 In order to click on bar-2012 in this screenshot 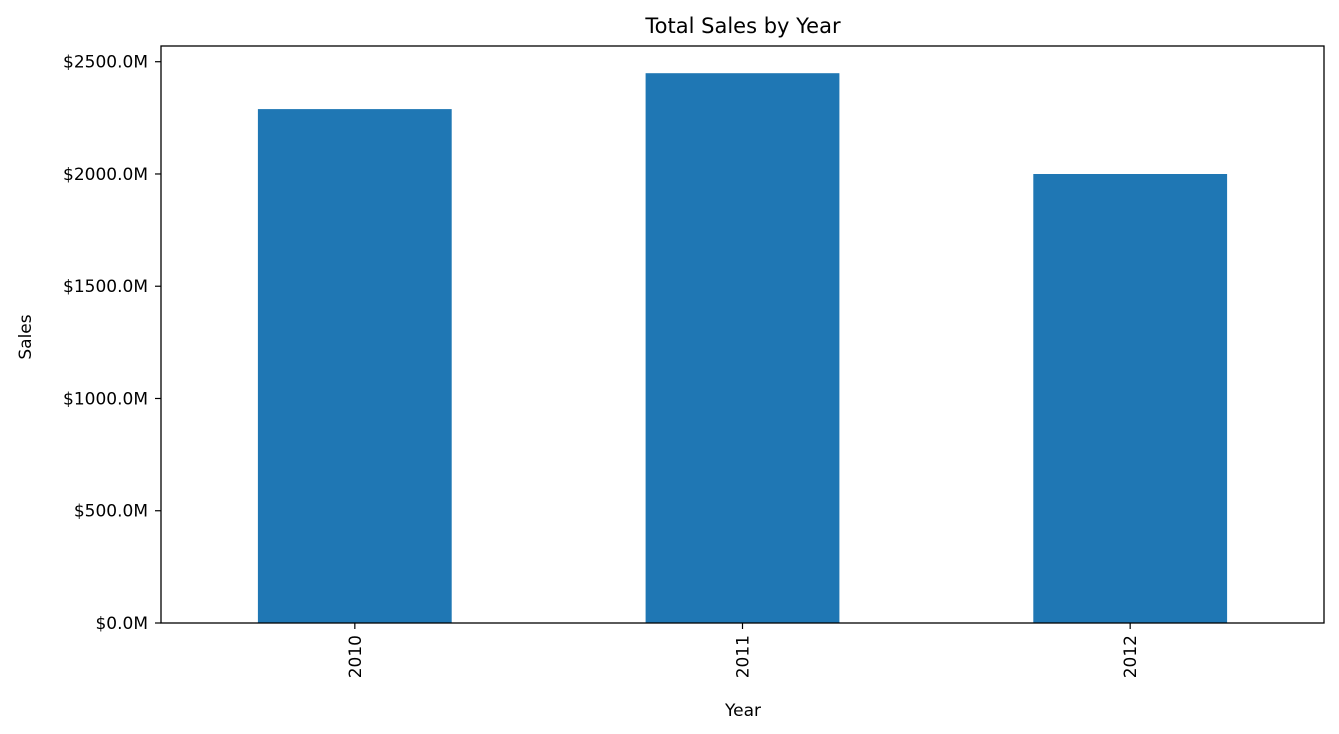, I will do `click(1130, 398)`.